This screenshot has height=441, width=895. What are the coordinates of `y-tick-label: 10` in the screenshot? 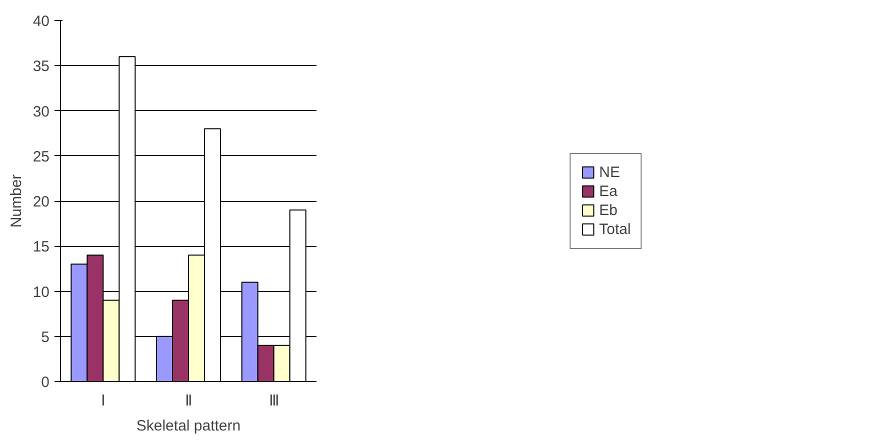 It's located at (41, 292).